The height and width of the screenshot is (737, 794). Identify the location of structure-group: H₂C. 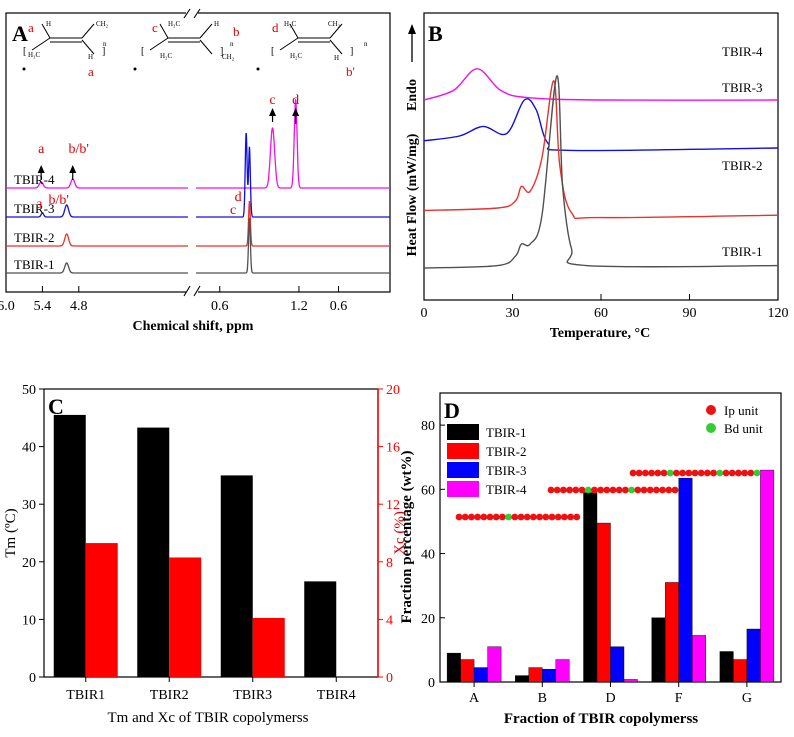
(296, 56).